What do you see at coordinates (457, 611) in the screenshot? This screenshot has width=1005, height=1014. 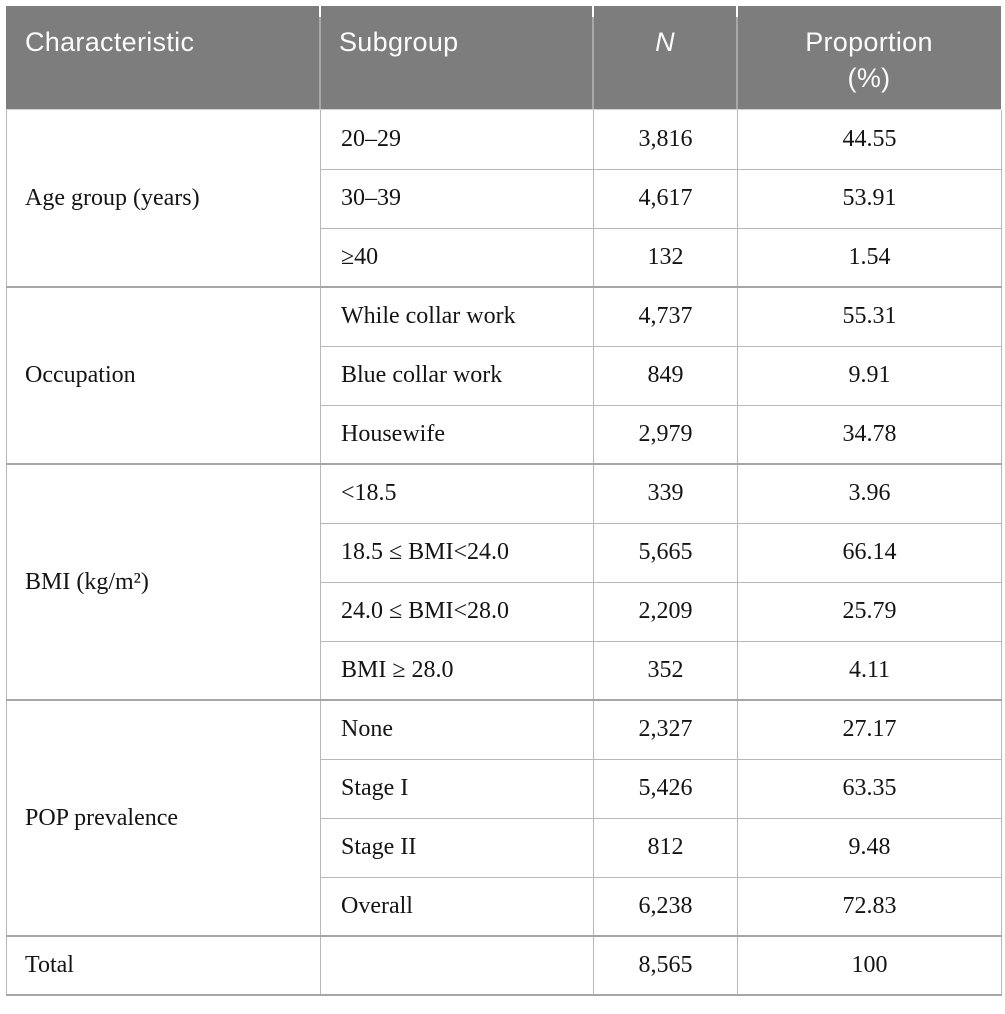 I see `subgroup-cell: 24.0 ≤ BMI<28.0` at bounding box center [457, 611].